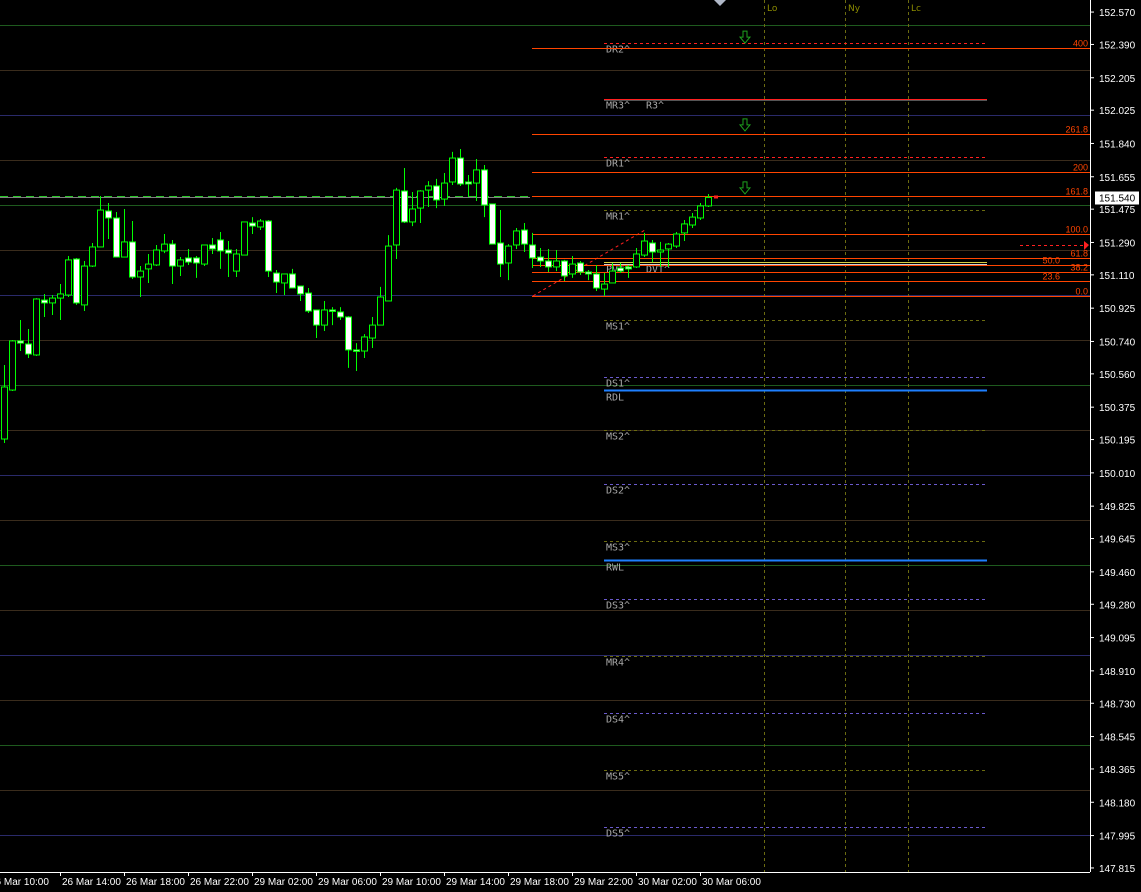 This screenshot has width=1141, height=892. I want to click on pivot-label: MS5^, so click(618, 777).